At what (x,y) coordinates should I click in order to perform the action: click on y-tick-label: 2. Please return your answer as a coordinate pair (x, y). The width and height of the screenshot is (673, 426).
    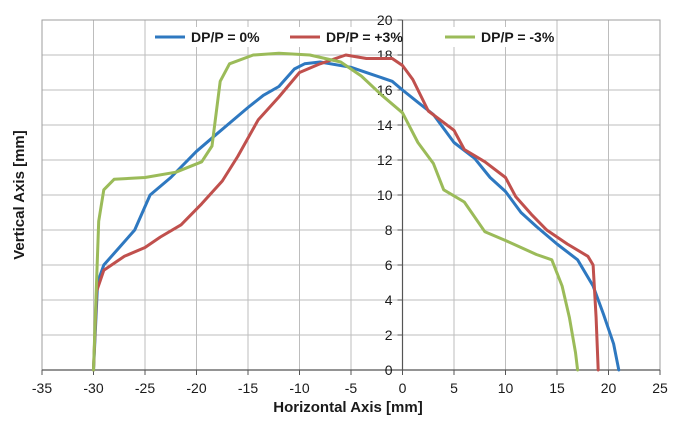
    Looking at the image, I should click on (389, 335).